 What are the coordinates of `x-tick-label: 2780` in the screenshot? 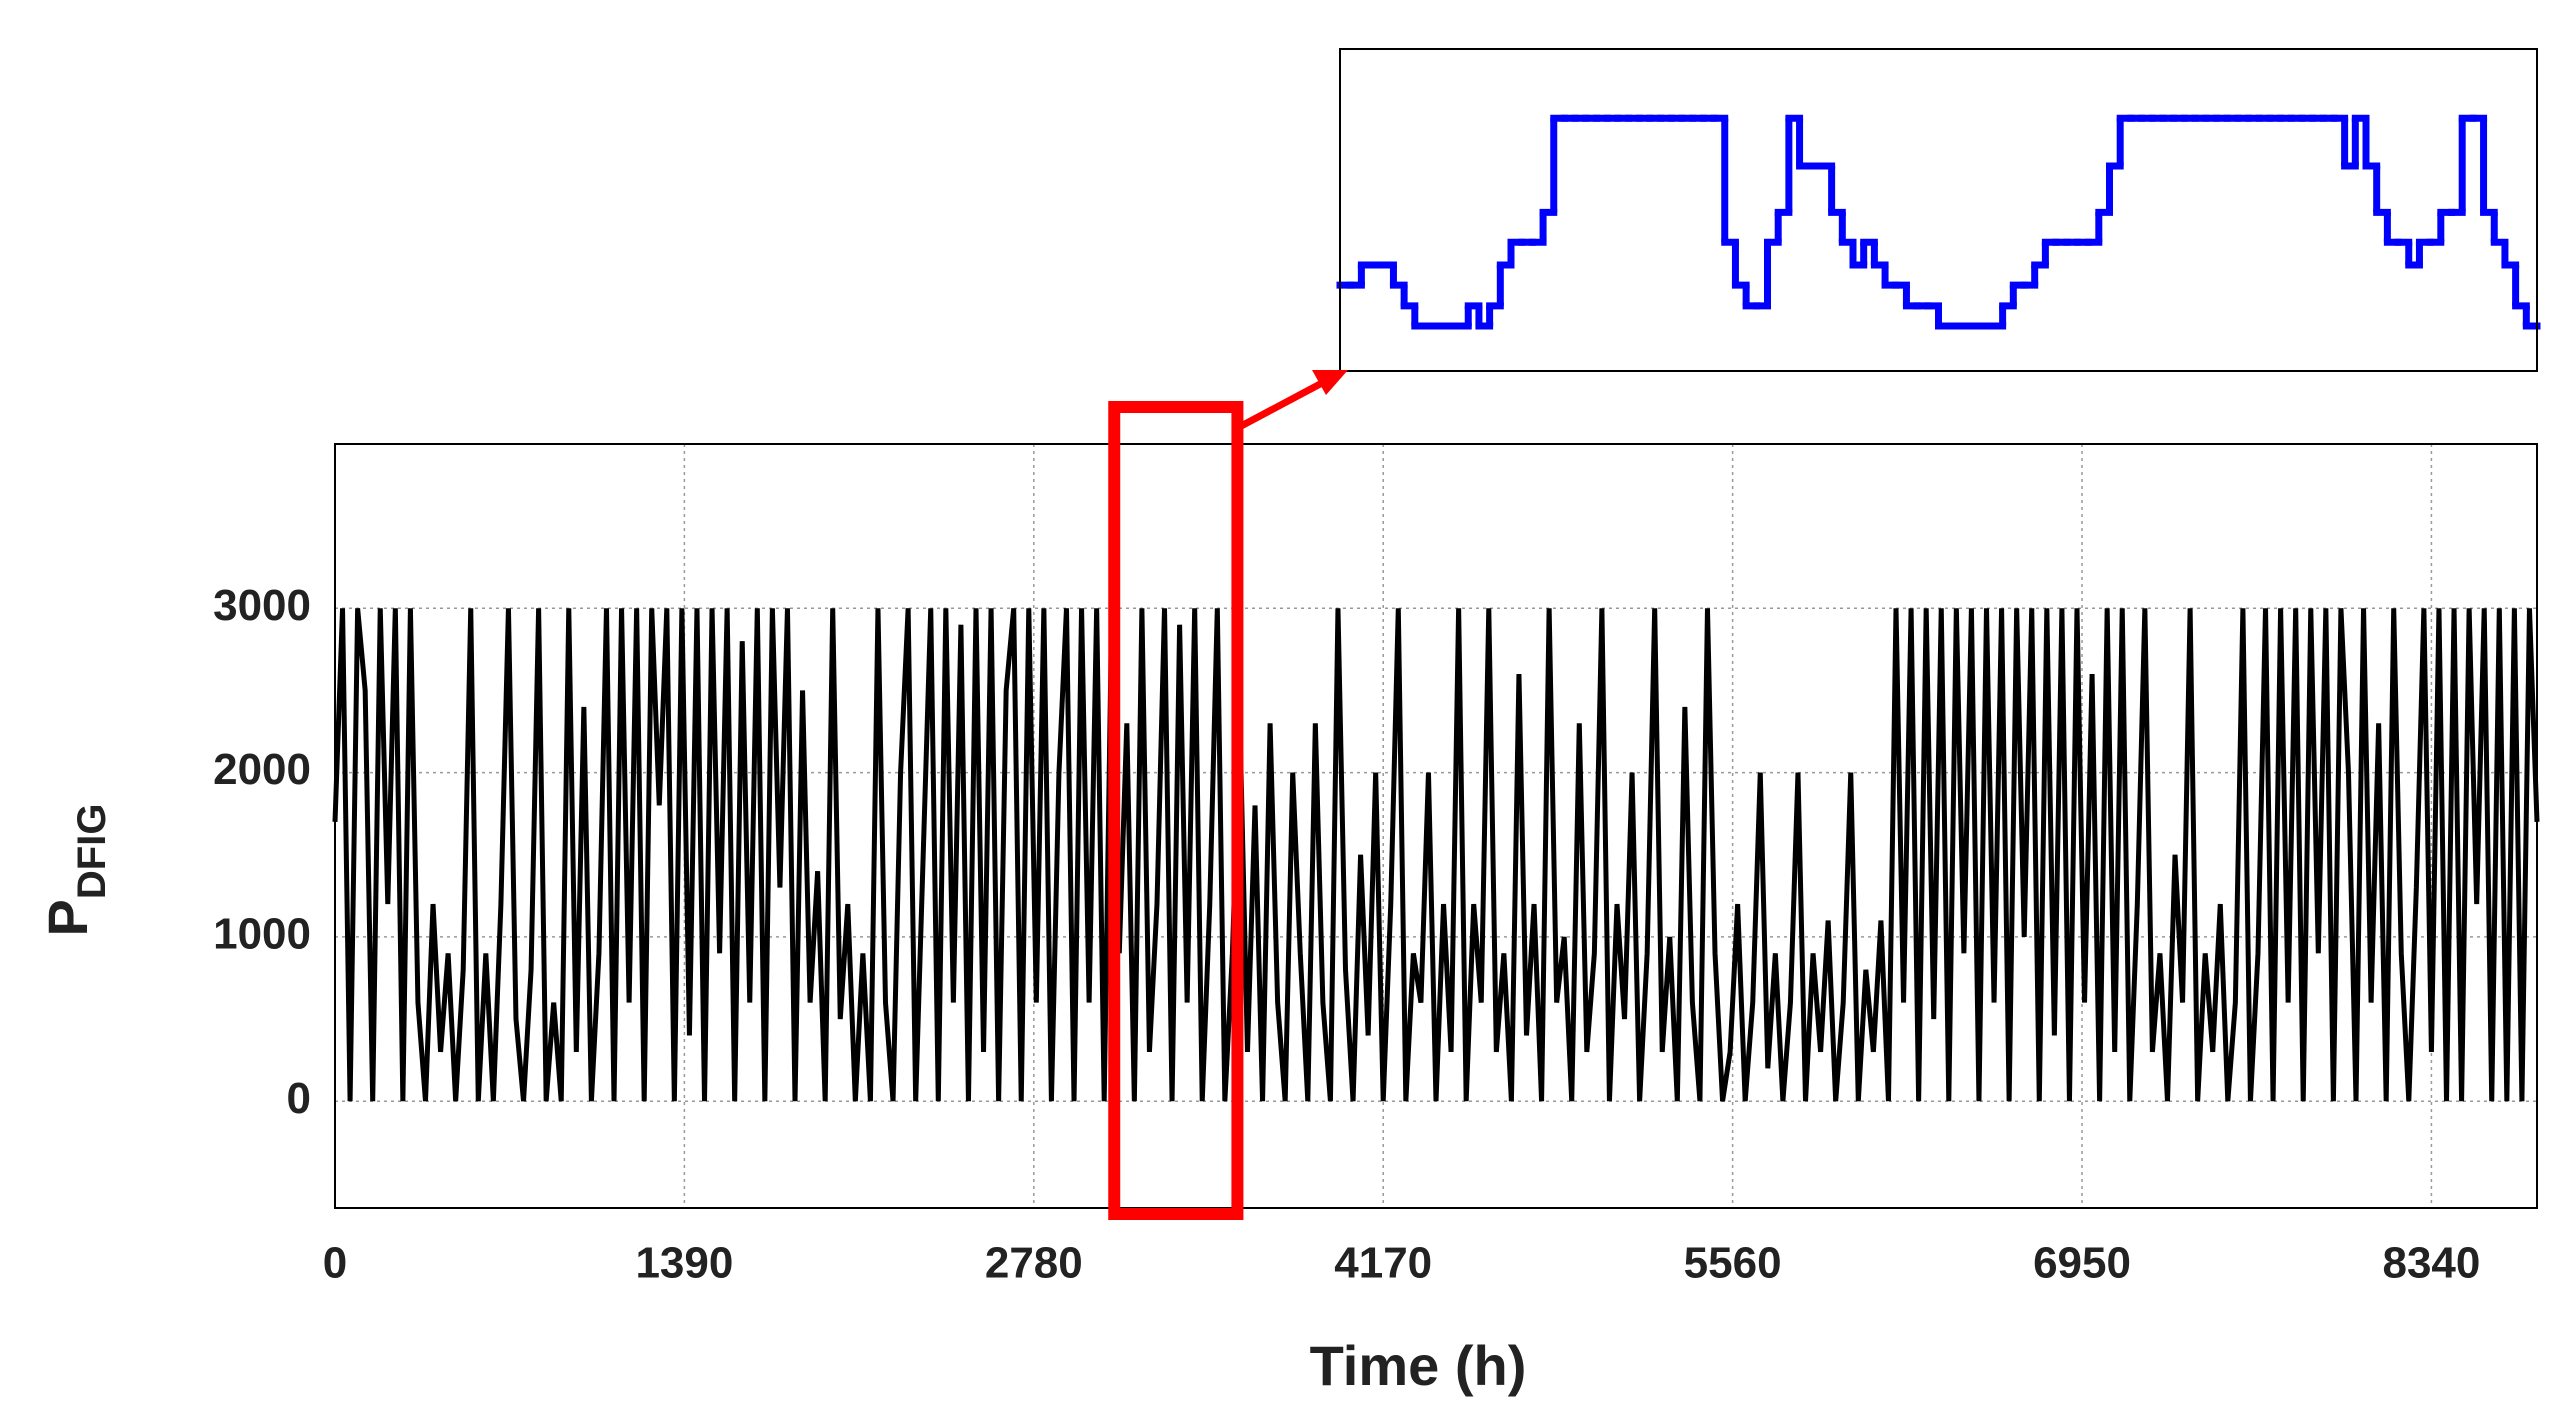 It's located at (1034, 1263).